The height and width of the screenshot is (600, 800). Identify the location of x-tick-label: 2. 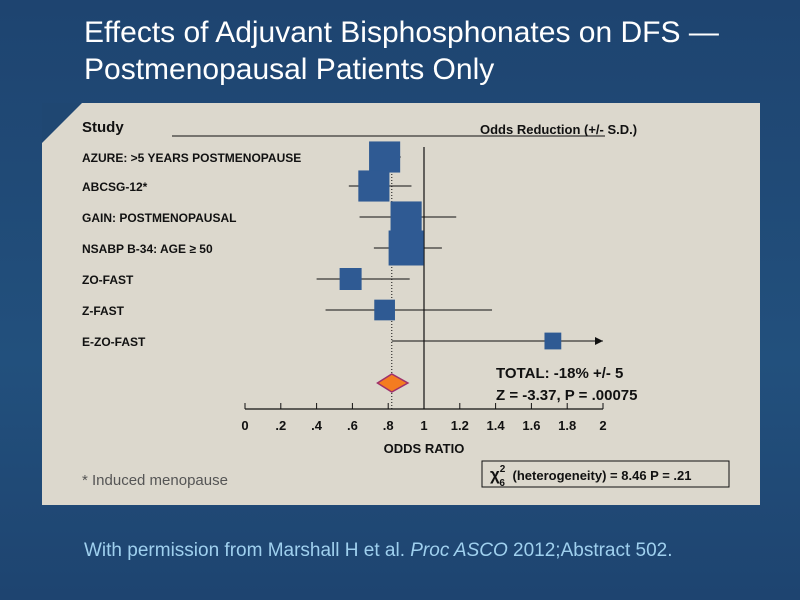
(602, 425).